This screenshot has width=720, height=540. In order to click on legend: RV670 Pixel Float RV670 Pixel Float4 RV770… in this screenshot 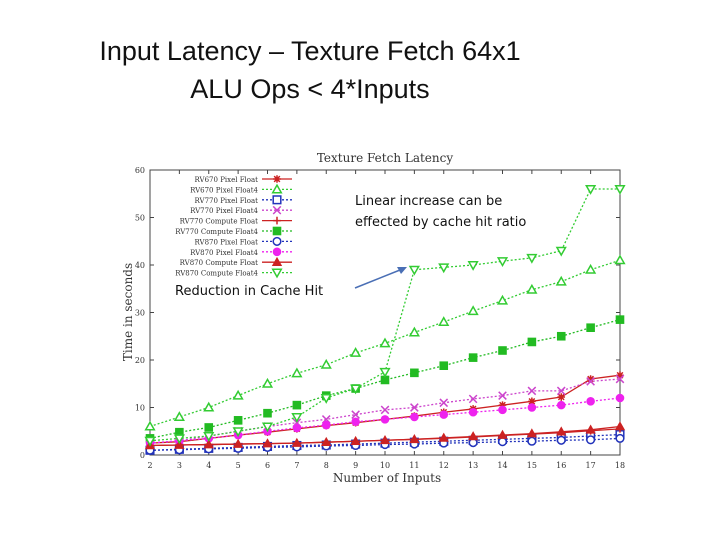, I will do `click(233, 227)`.